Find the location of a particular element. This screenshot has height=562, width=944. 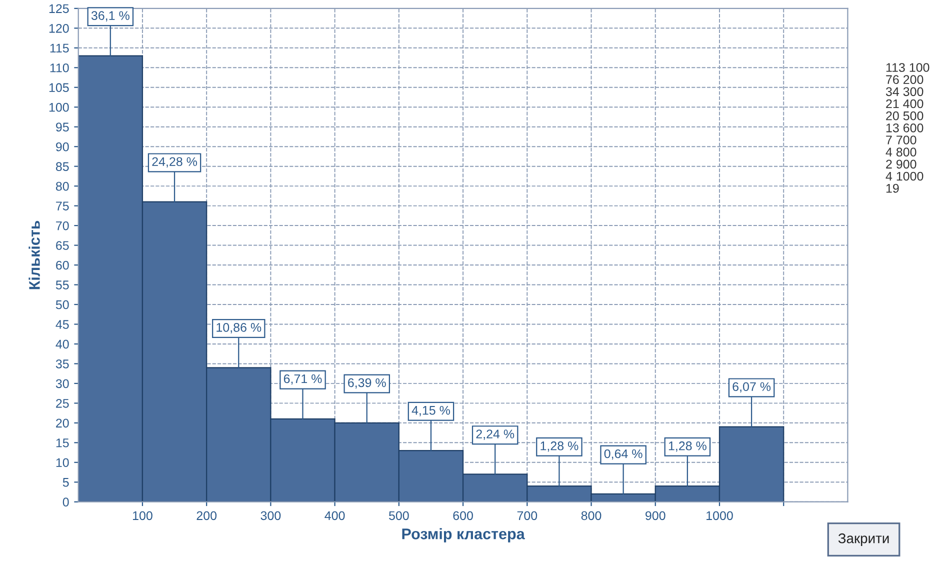

y-tick-label: 60 is located at coordinates (62, 265).